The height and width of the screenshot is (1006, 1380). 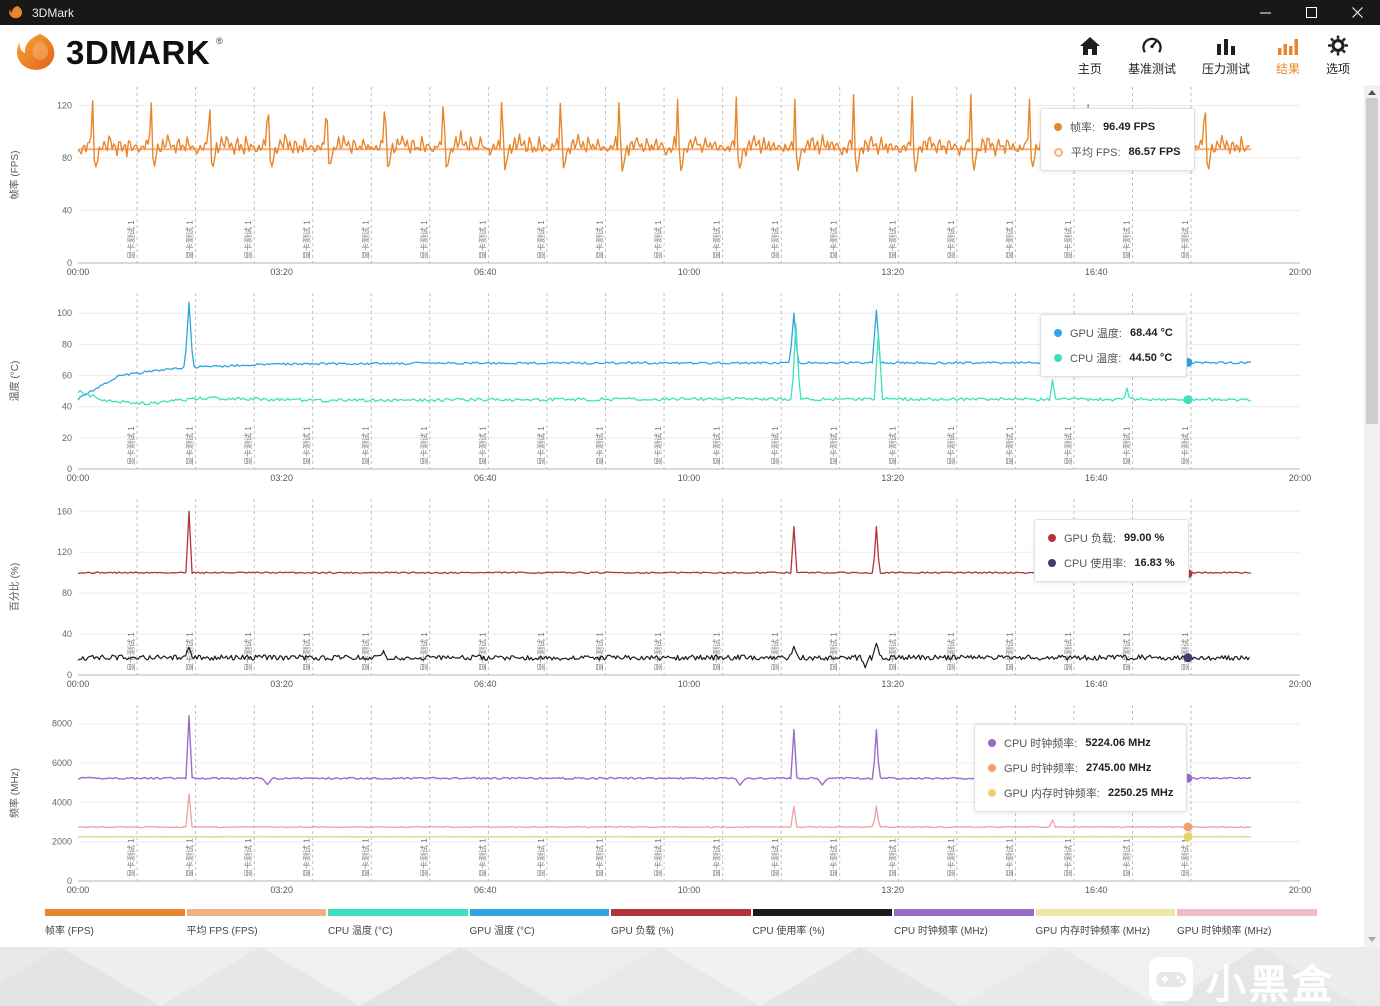 I want to click on legend-series-name: CPU 使用率:, so click(x=1095, y=564).